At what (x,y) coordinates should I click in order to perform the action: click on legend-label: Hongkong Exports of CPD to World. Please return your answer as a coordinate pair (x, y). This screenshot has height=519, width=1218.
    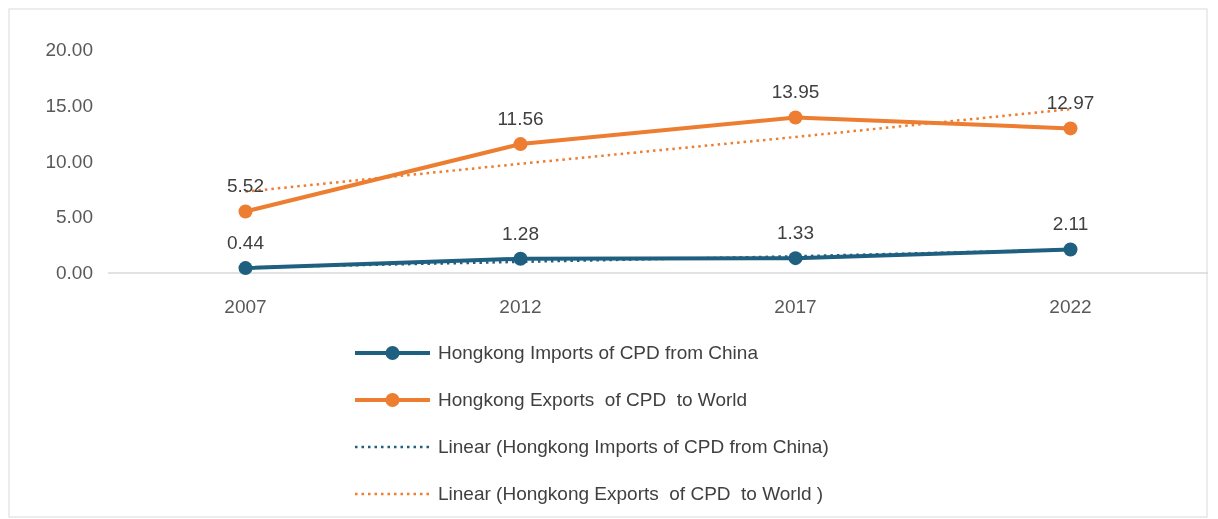
    Looking at the image, I should click on (593, 399).